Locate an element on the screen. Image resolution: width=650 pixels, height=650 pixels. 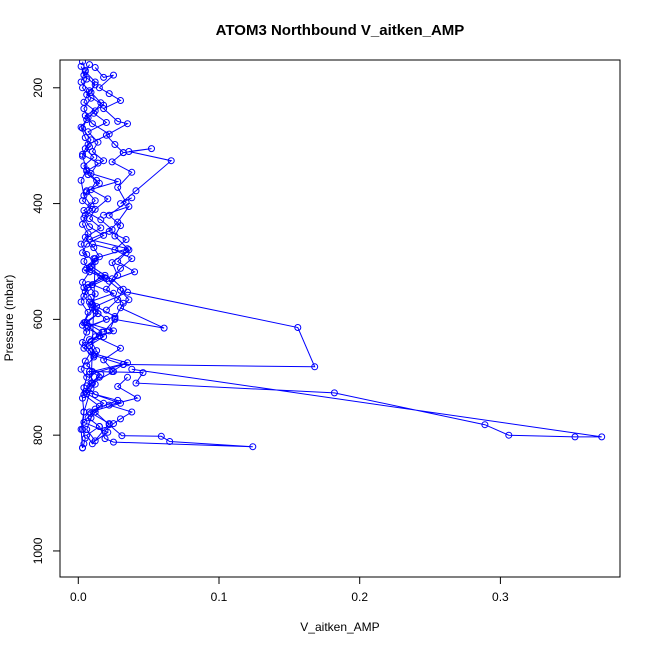
y-tick-label: 1000 is located at coordinates (38, 550).